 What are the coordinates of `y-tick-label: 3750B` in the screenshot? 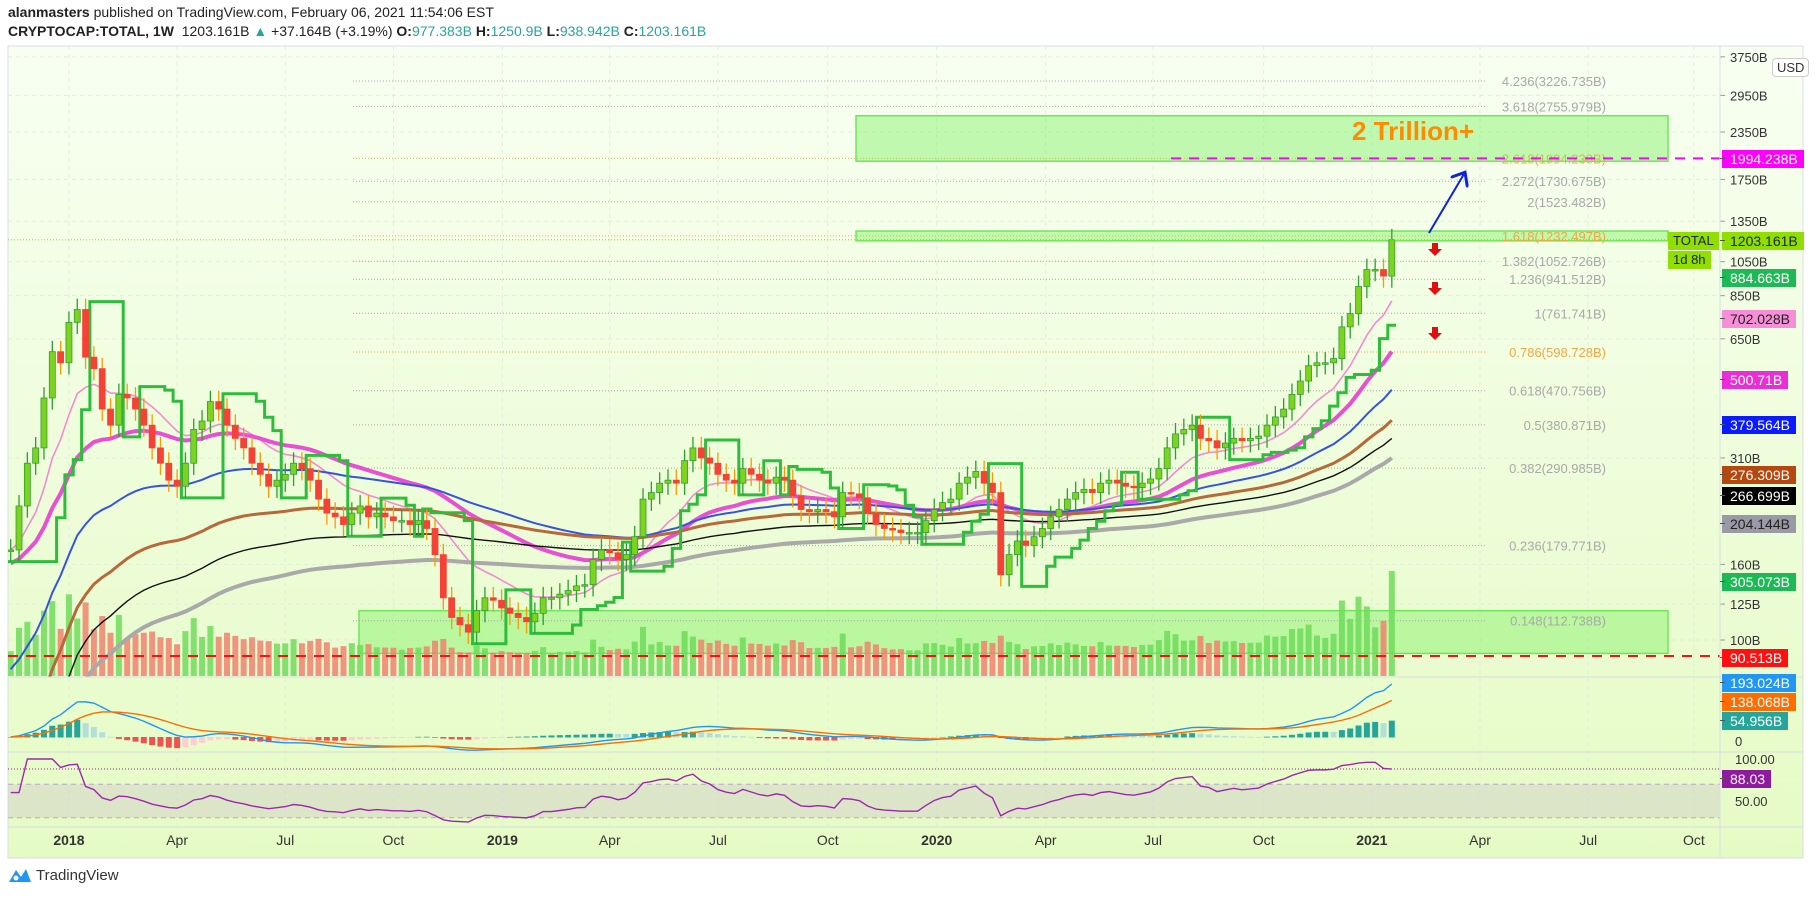 It's located at (1749, 57).